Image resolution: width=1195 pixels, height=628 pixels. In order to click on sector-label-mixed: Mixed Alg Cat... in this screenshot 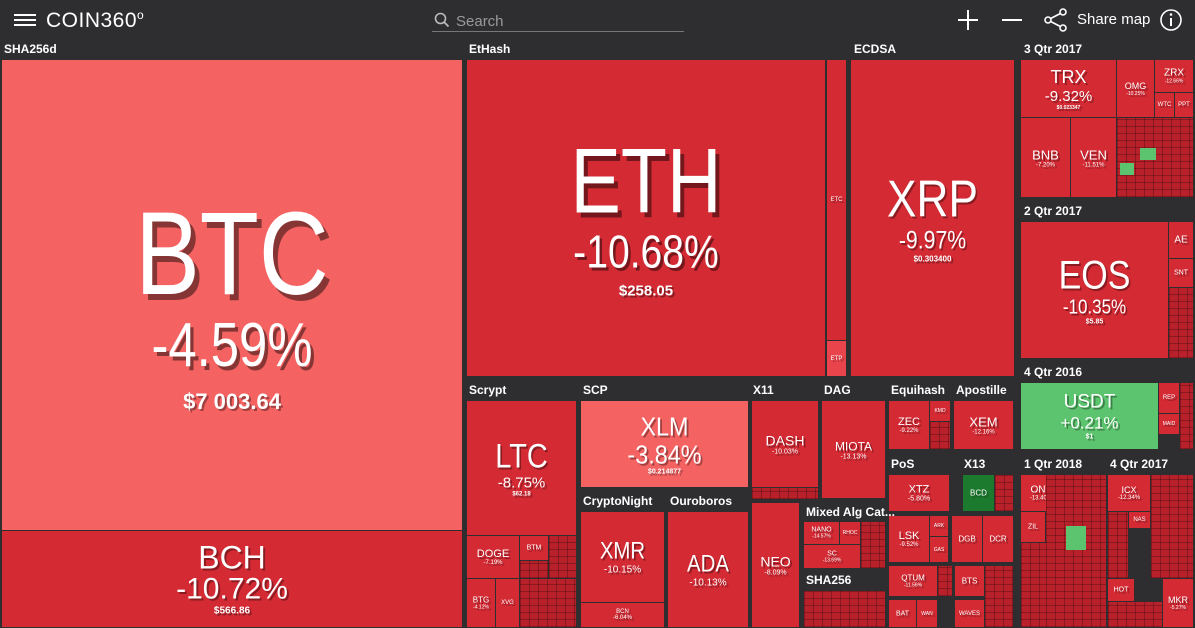, I will do `click(850, 512)`.